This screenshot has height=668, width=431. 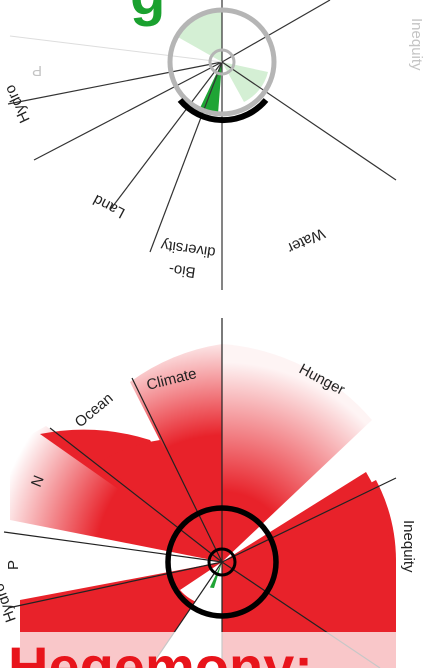 What do you see at coordinates (201, 583) in the screenshot?
I see `bottom-wedge-white-notch` at bounding box center [201, 583].